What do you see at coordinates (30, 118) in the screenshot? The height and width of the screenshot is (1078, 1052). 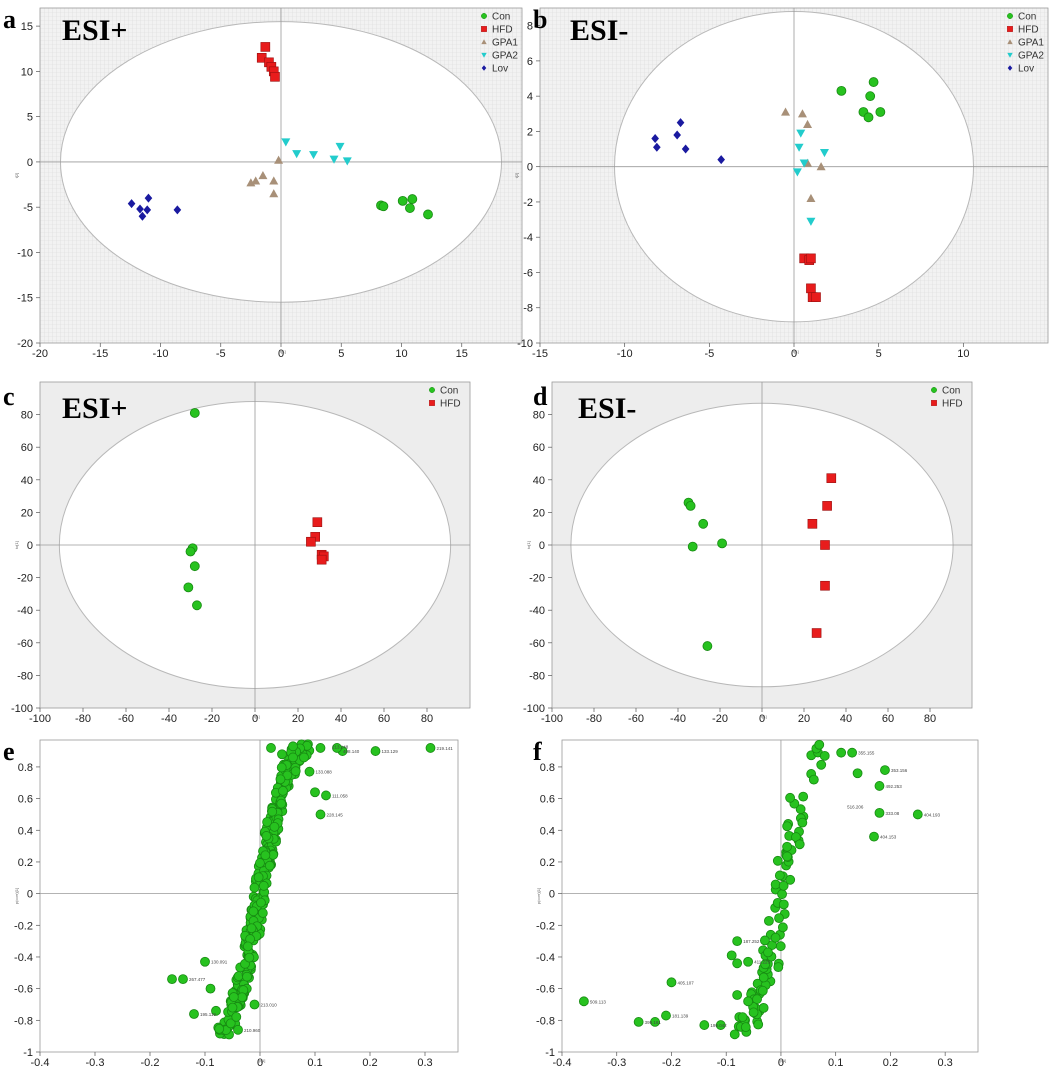 I see `y-tick-label: 5` at bounding box center [30, 118].